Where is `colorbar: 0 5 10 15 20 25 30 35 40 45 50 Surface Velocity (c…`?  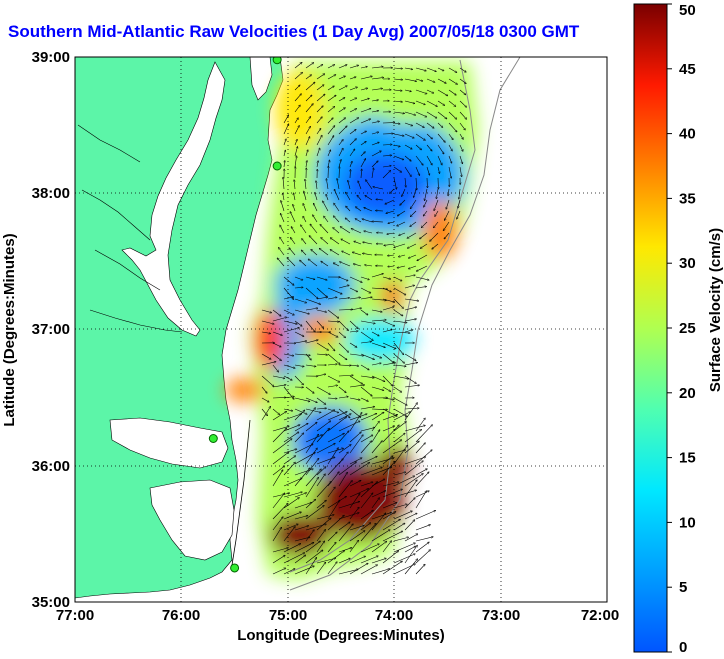 colorbar: 0 5 10 15 20 25 30 35 40 45 50 Surface Velocity (c… is located at coordinates (678, 329).